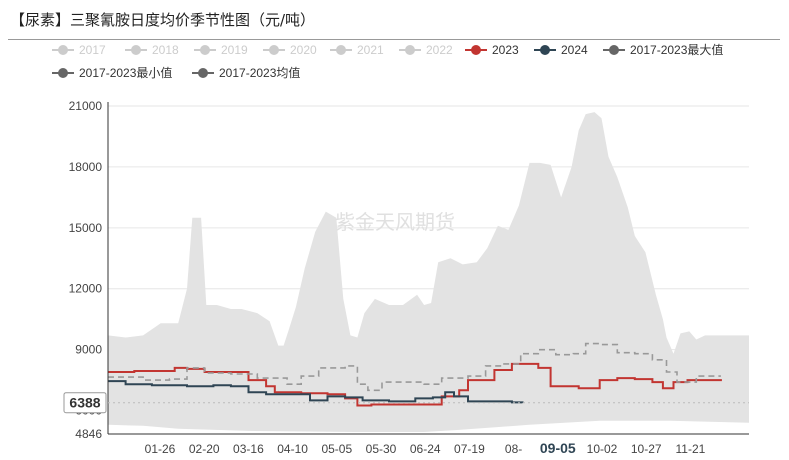  I want to click on legend-item-2017-2023最大值: 2017-2023最大值, so click(663, 49).